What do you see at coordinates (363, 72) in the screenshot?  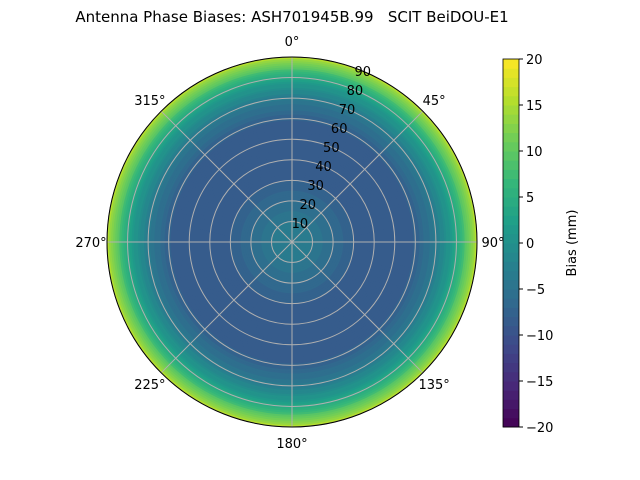 I see `radial-tick-label: 90` at bounding box center [363, 72].